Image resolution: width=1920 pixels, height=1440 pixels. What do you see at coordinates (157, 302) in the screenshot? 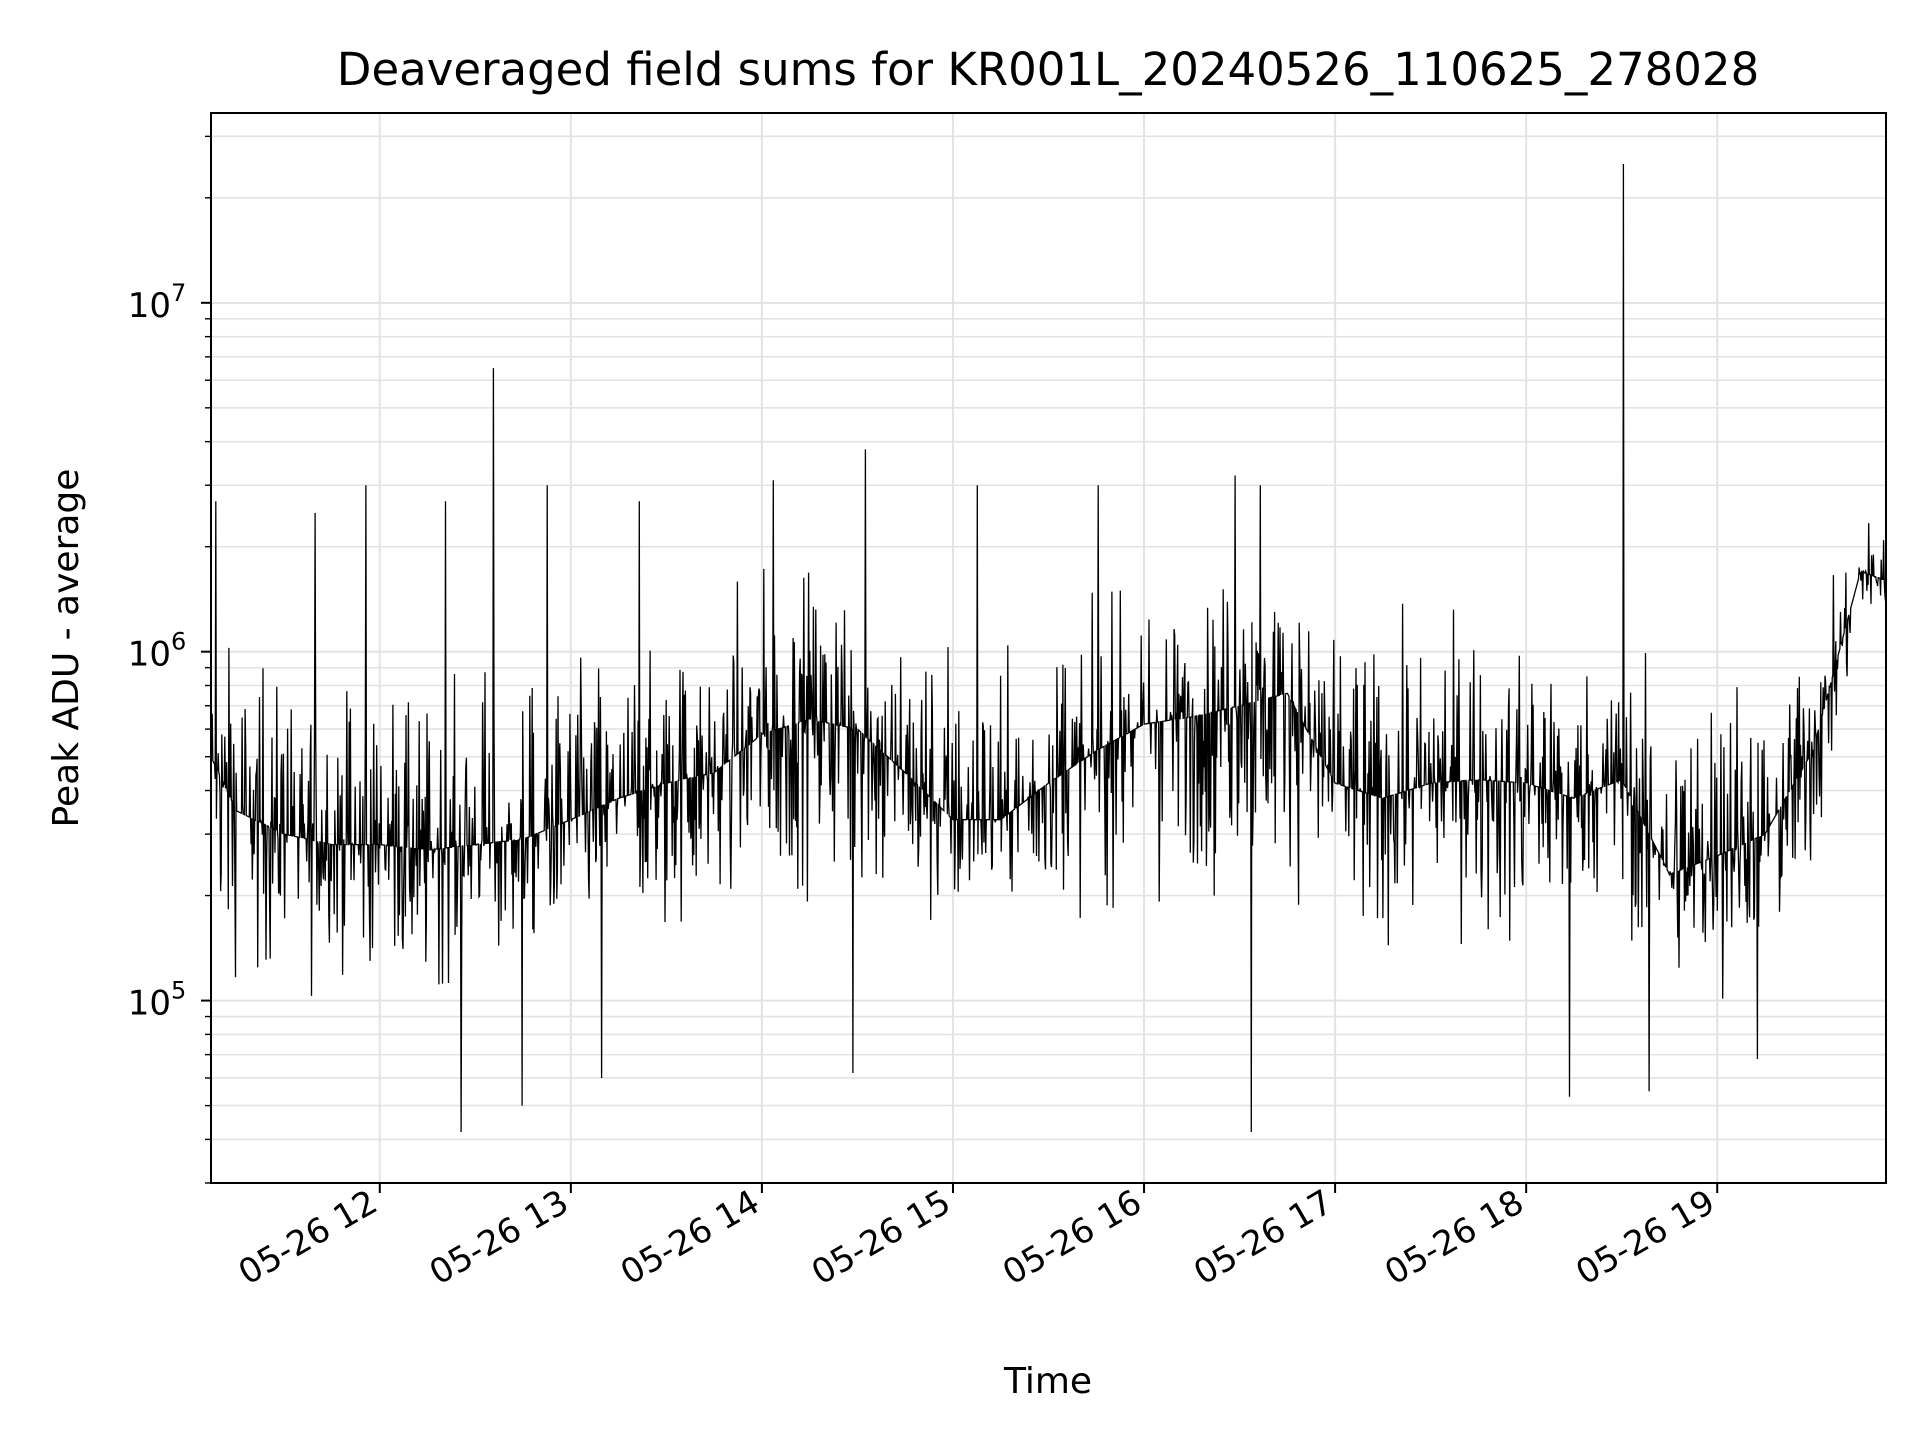
I see `y-tick-label: 10⁷` at bounding box center [157, 302].